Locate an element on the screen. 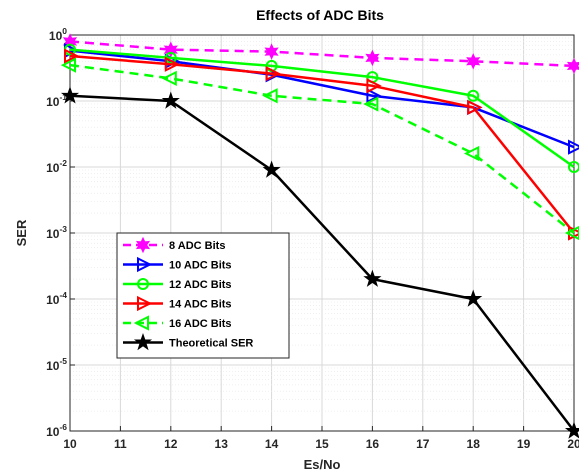 Image resolution: width=579 pixels, height=473 pixels. legend-label: 12 ADC Bits is located at coordinates (200, 285).